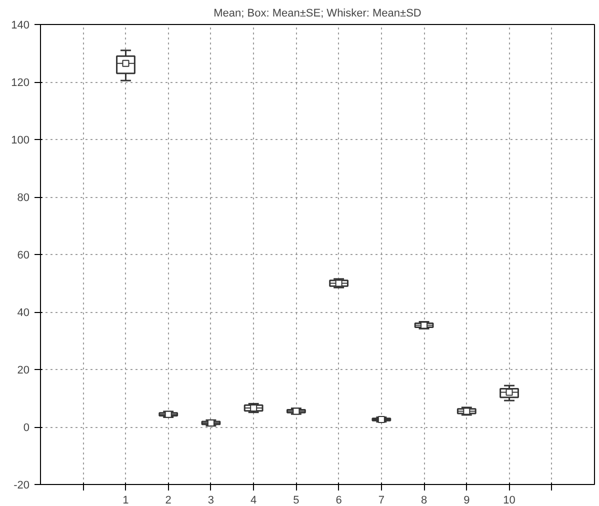 The height and width of the screenshot is (506, 599). I want to click on x-tick-label: 9, so click(467, 500).